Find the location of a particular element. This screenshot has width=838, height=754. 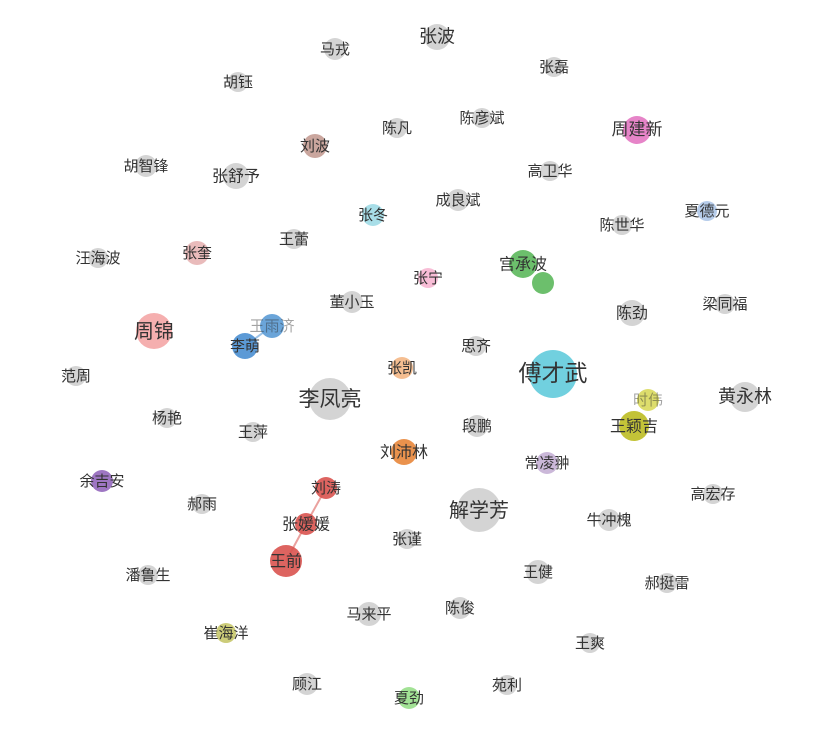

node-19-label: 张宁 is located at coordinates (428, 278).